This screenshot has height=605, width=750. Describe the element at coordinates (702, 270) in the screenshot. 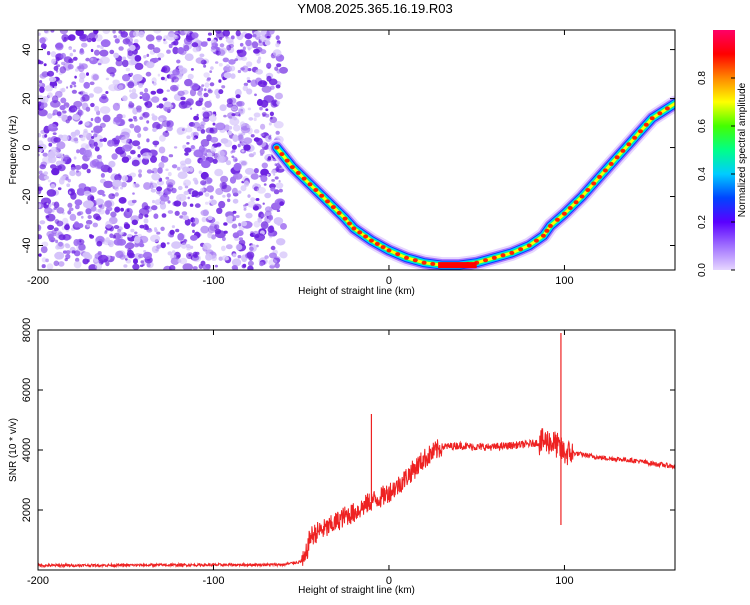

I see `colorbar-tick-label: 0.0` at that location.